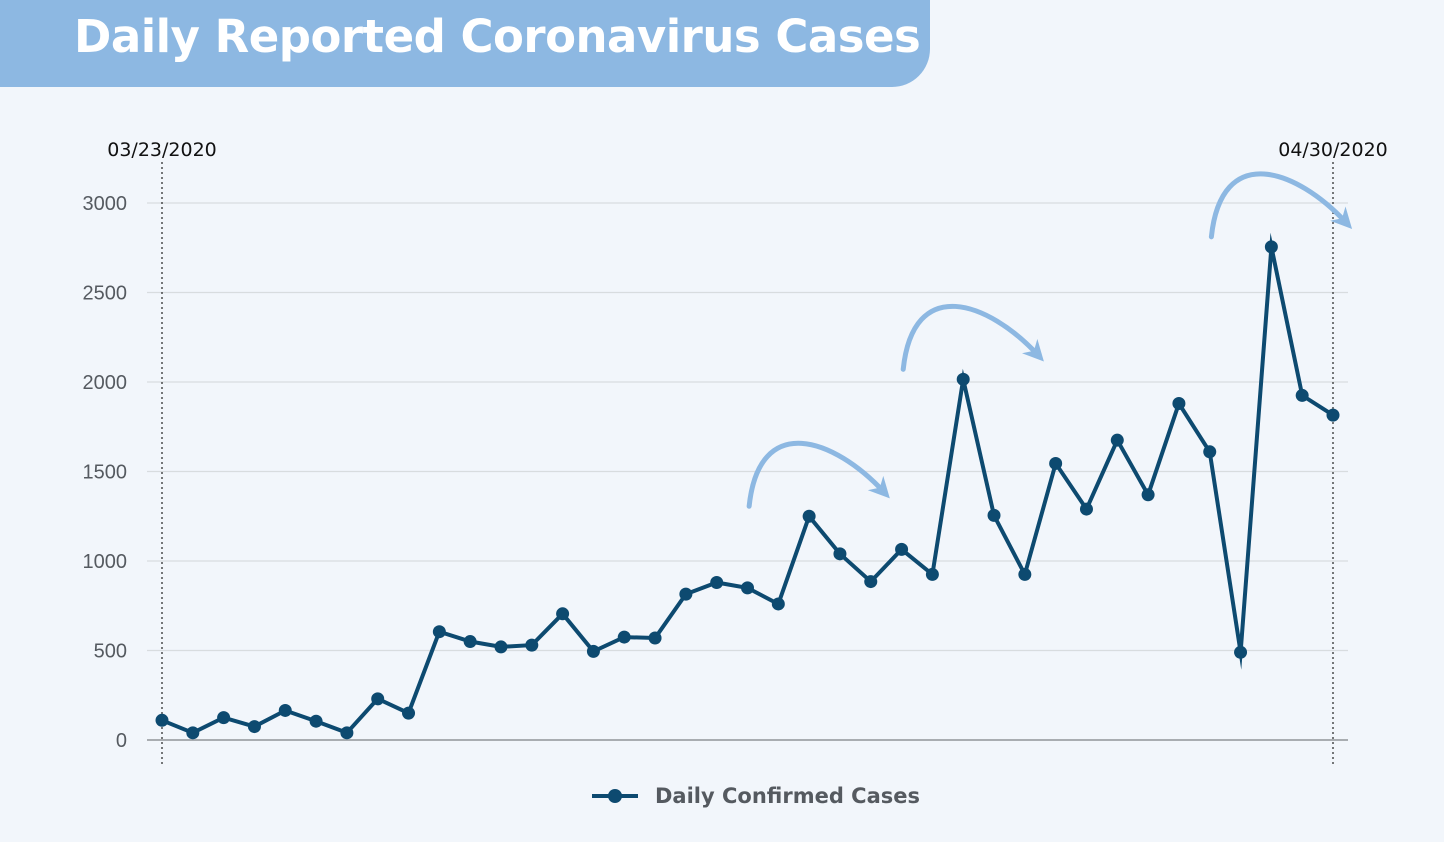 This screenshot has width=1444, height=842. I want to click on y-tick-label-1500: 1500, so click(105, 473).